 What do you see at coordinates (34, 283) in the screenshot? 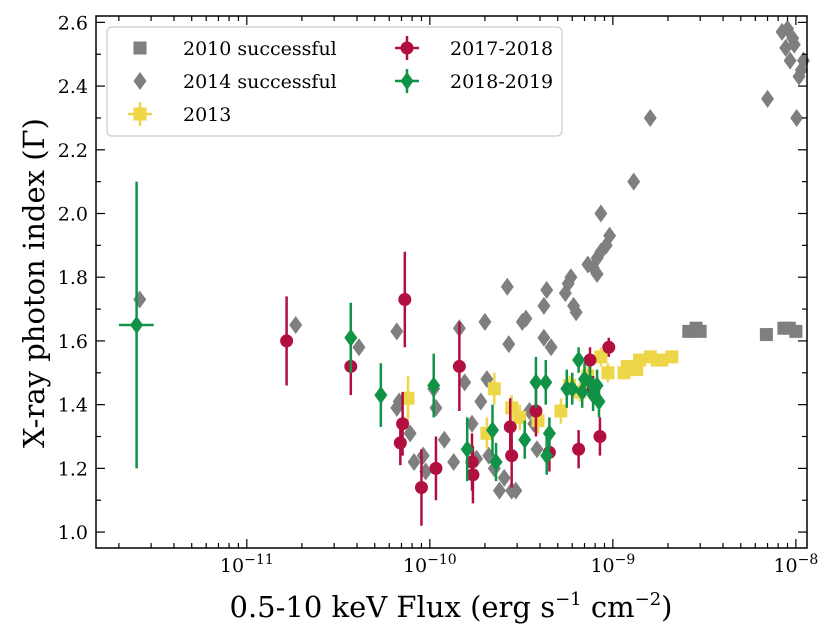
I see `y-axis-label: X-ray photon index (Γ)` at bounding box center [34, 283].